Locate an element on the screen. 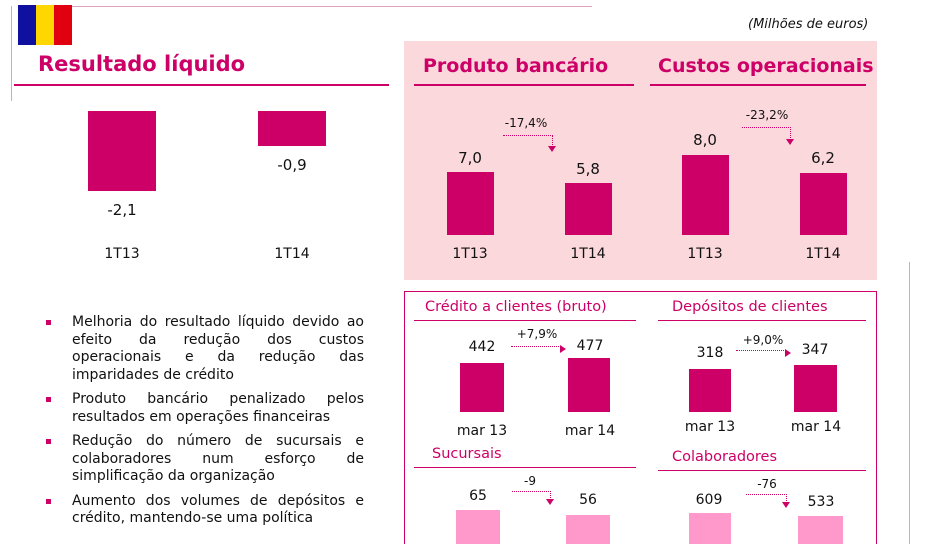  bar-depositos-mar14 is located at coordinates (815, 388).